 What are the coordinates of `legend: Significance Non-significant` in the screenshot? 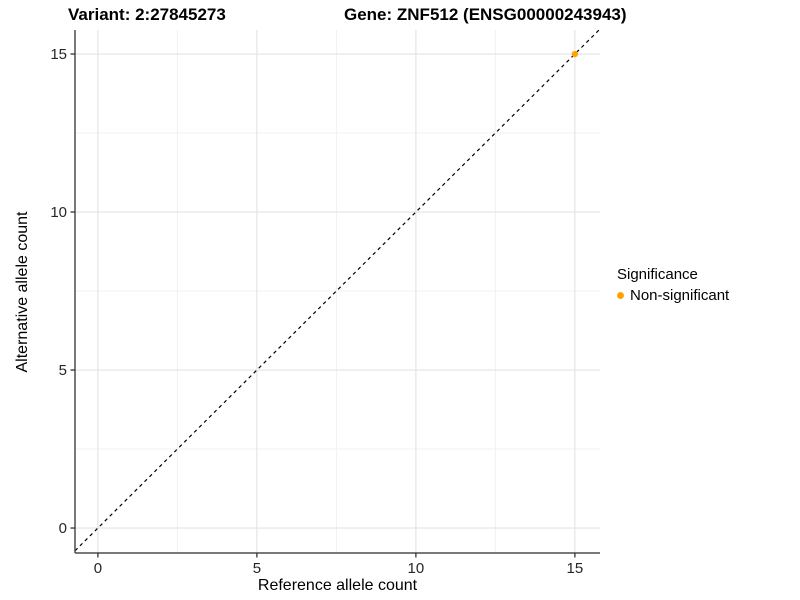 It's located at (673, 285).